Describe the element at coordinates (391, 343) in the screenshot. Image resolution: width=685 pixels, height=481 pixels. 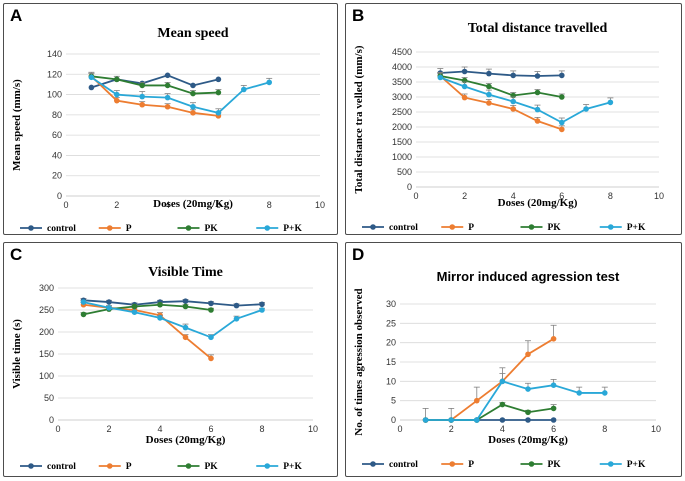
I see `y-tick-label: 20` at that location.